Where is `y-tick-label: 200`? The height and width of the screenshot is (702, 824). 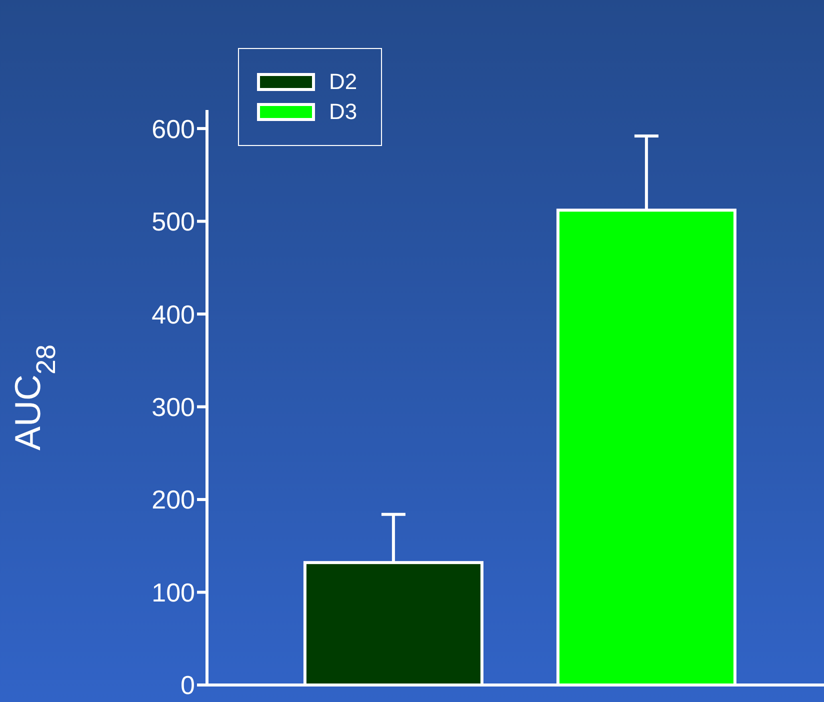 y-tick-label: 200 is located at coordinates (173, 499).